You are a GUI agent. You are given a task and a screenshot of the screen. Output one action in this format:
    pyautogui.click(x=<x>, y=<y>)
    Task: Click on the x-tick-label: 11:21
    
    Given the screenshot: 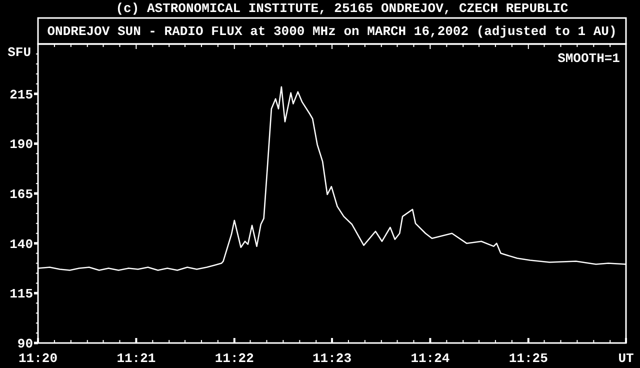 What is the action you would take?
    pyautogui.click(x=136, y=358)
    